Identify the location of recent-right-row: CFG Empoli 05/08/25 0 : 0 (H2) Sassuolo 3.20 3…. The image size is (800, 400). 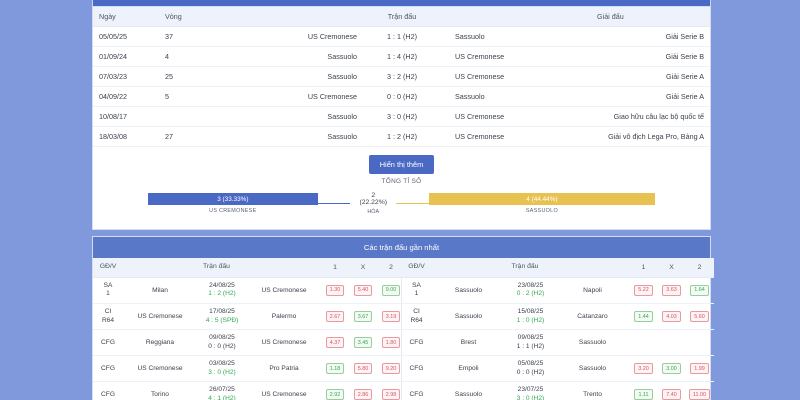
(557, 369).